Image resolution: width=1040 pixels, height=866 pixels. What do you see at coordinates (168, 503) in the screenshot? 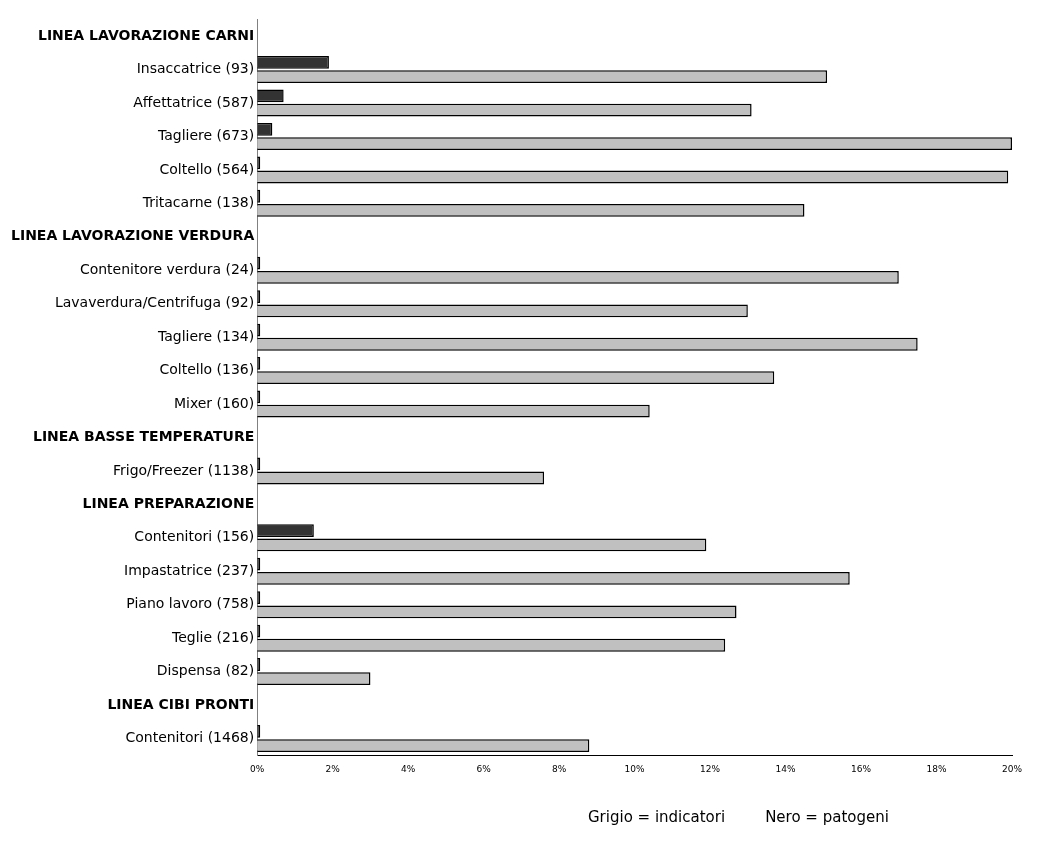
I see `y-tick-label: LINEA PREPARAZIONE` at bounding box center [168, 503].